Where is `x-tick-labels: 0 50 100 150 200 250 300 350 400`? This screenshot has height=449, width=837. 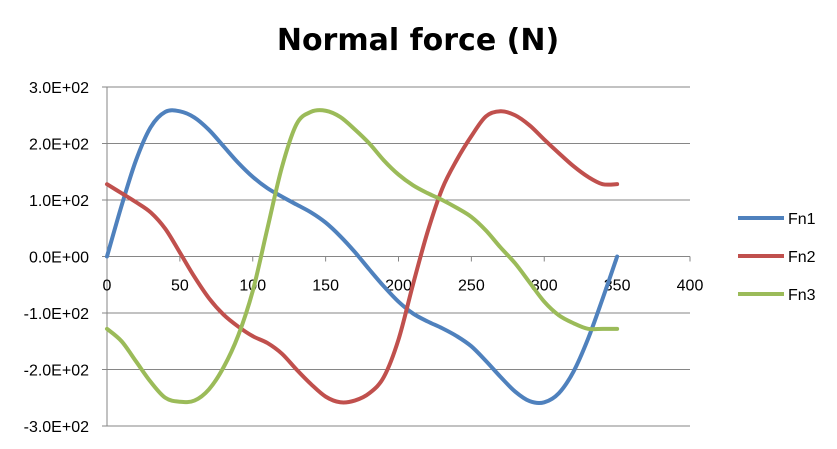
x-tick-labels: 0 50 100 150 200 250 300 350 400 is located at coordinates (403, 286).